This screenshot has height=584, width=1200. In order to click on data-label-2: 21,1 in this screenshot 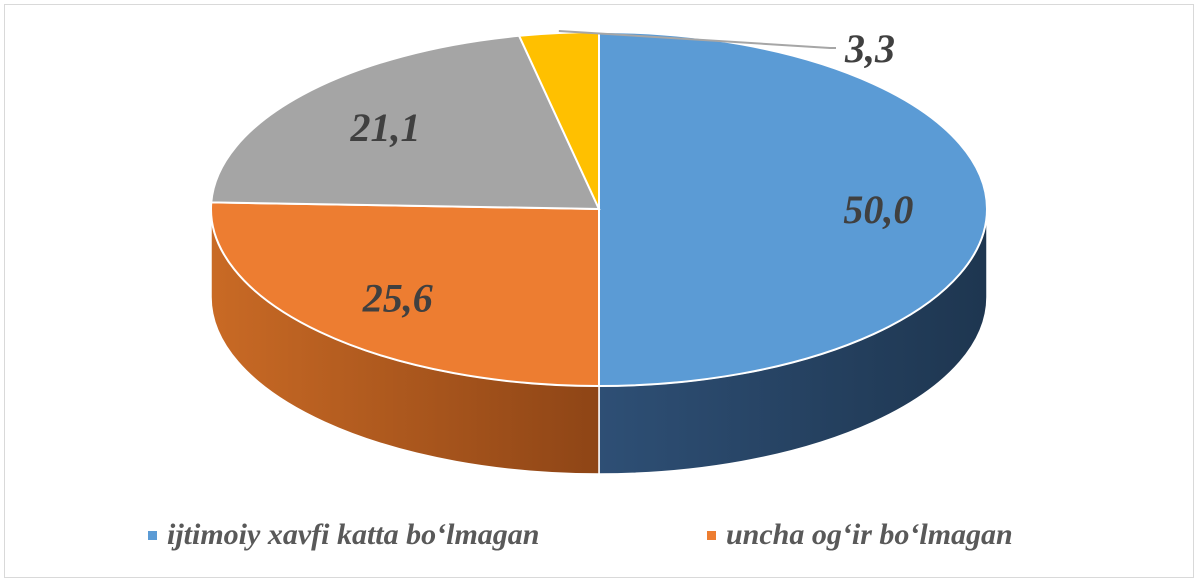, I will do `click(384, 127)`.